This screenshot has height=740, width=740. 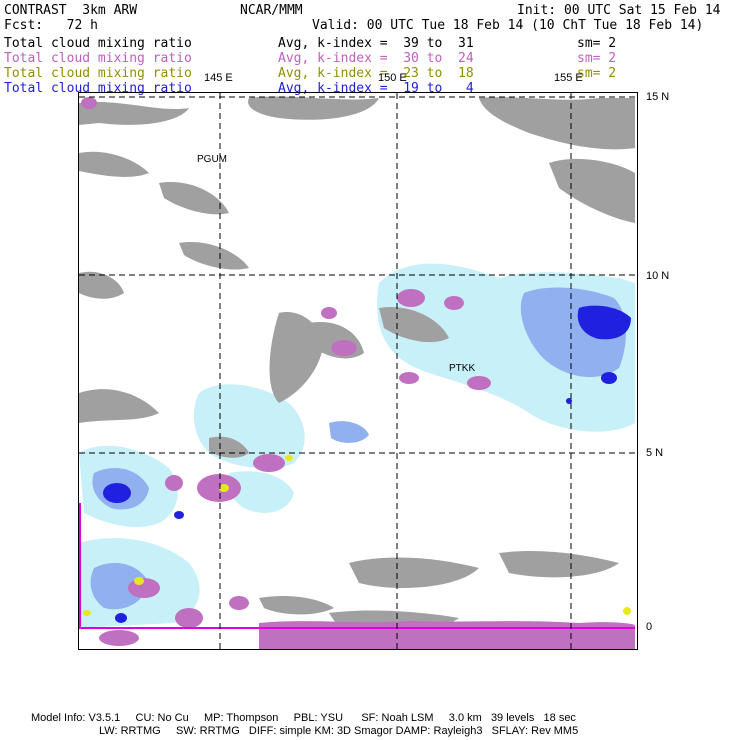 I want to click on field-stat-2: Avg, k-index = 30 to 24, so click(x=376, y=58).